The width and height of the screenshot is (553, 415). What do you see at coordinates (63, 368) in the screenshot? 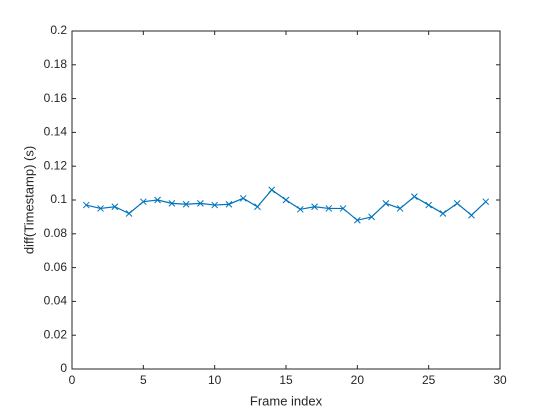
I see `y-tick-label: 0` at bounding box center [63, 368].